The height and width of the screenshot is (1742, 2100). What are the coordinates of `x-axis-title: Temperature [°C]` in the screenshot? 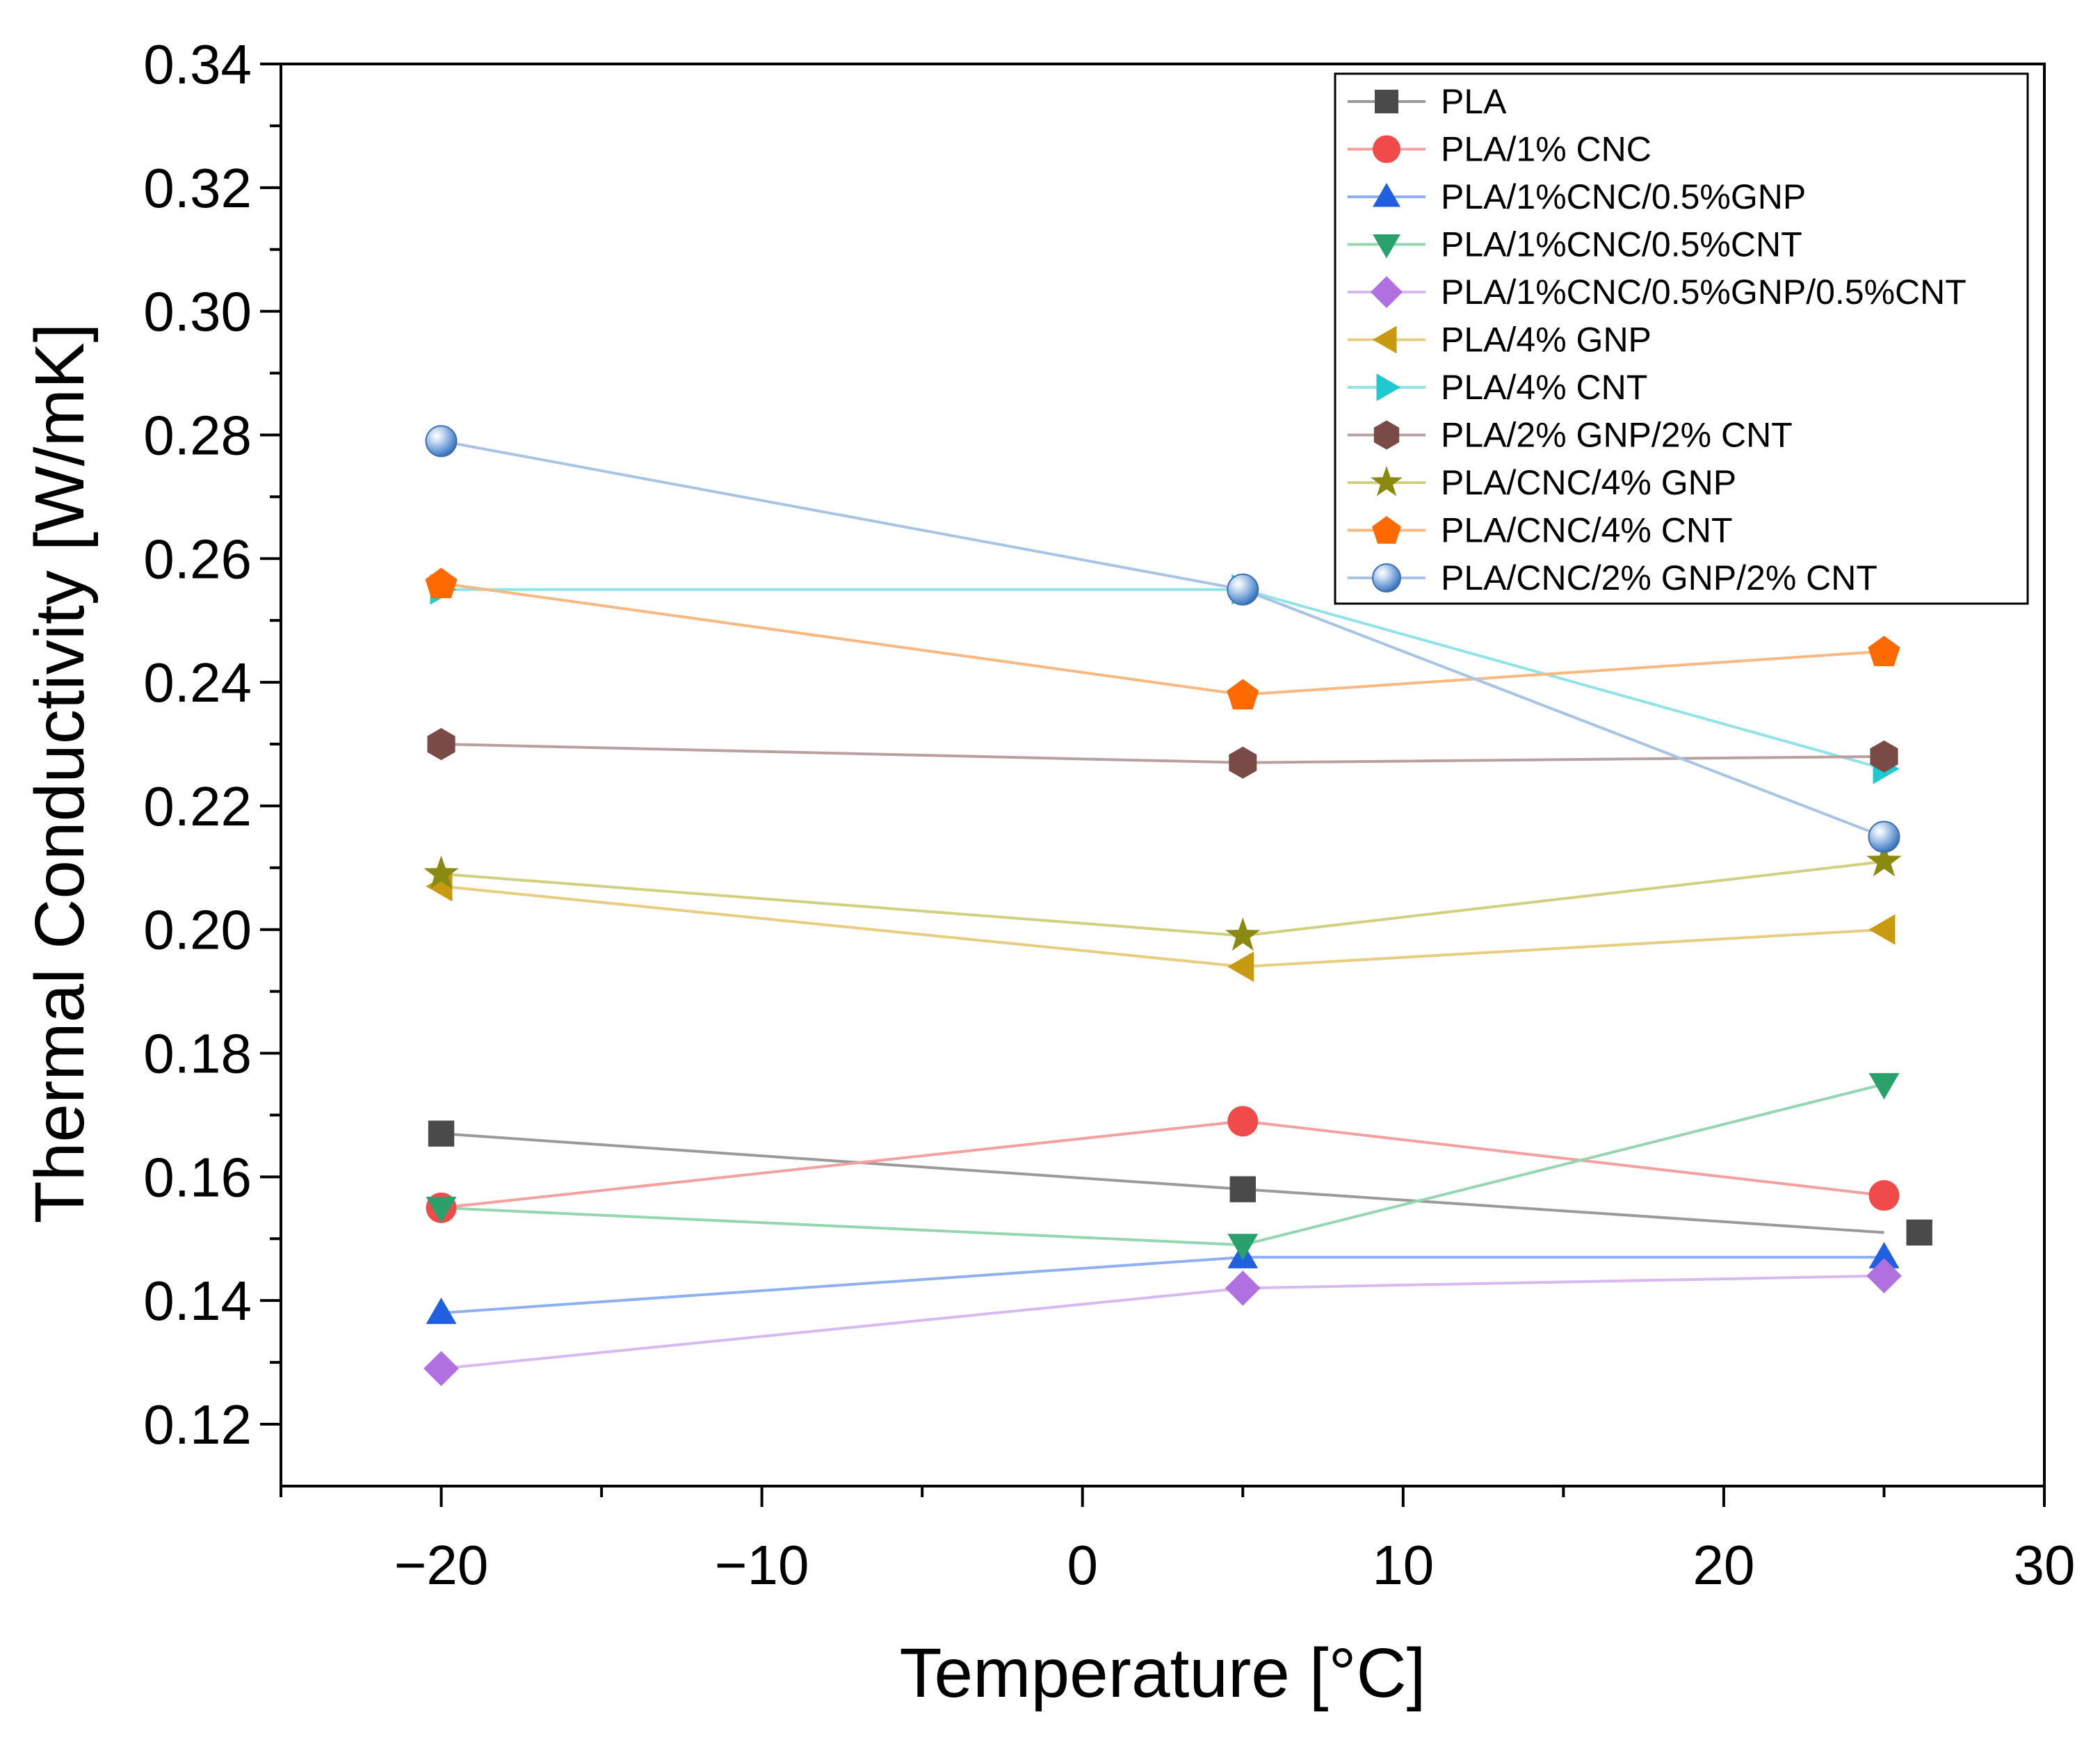 It's located at (1163, 1673).